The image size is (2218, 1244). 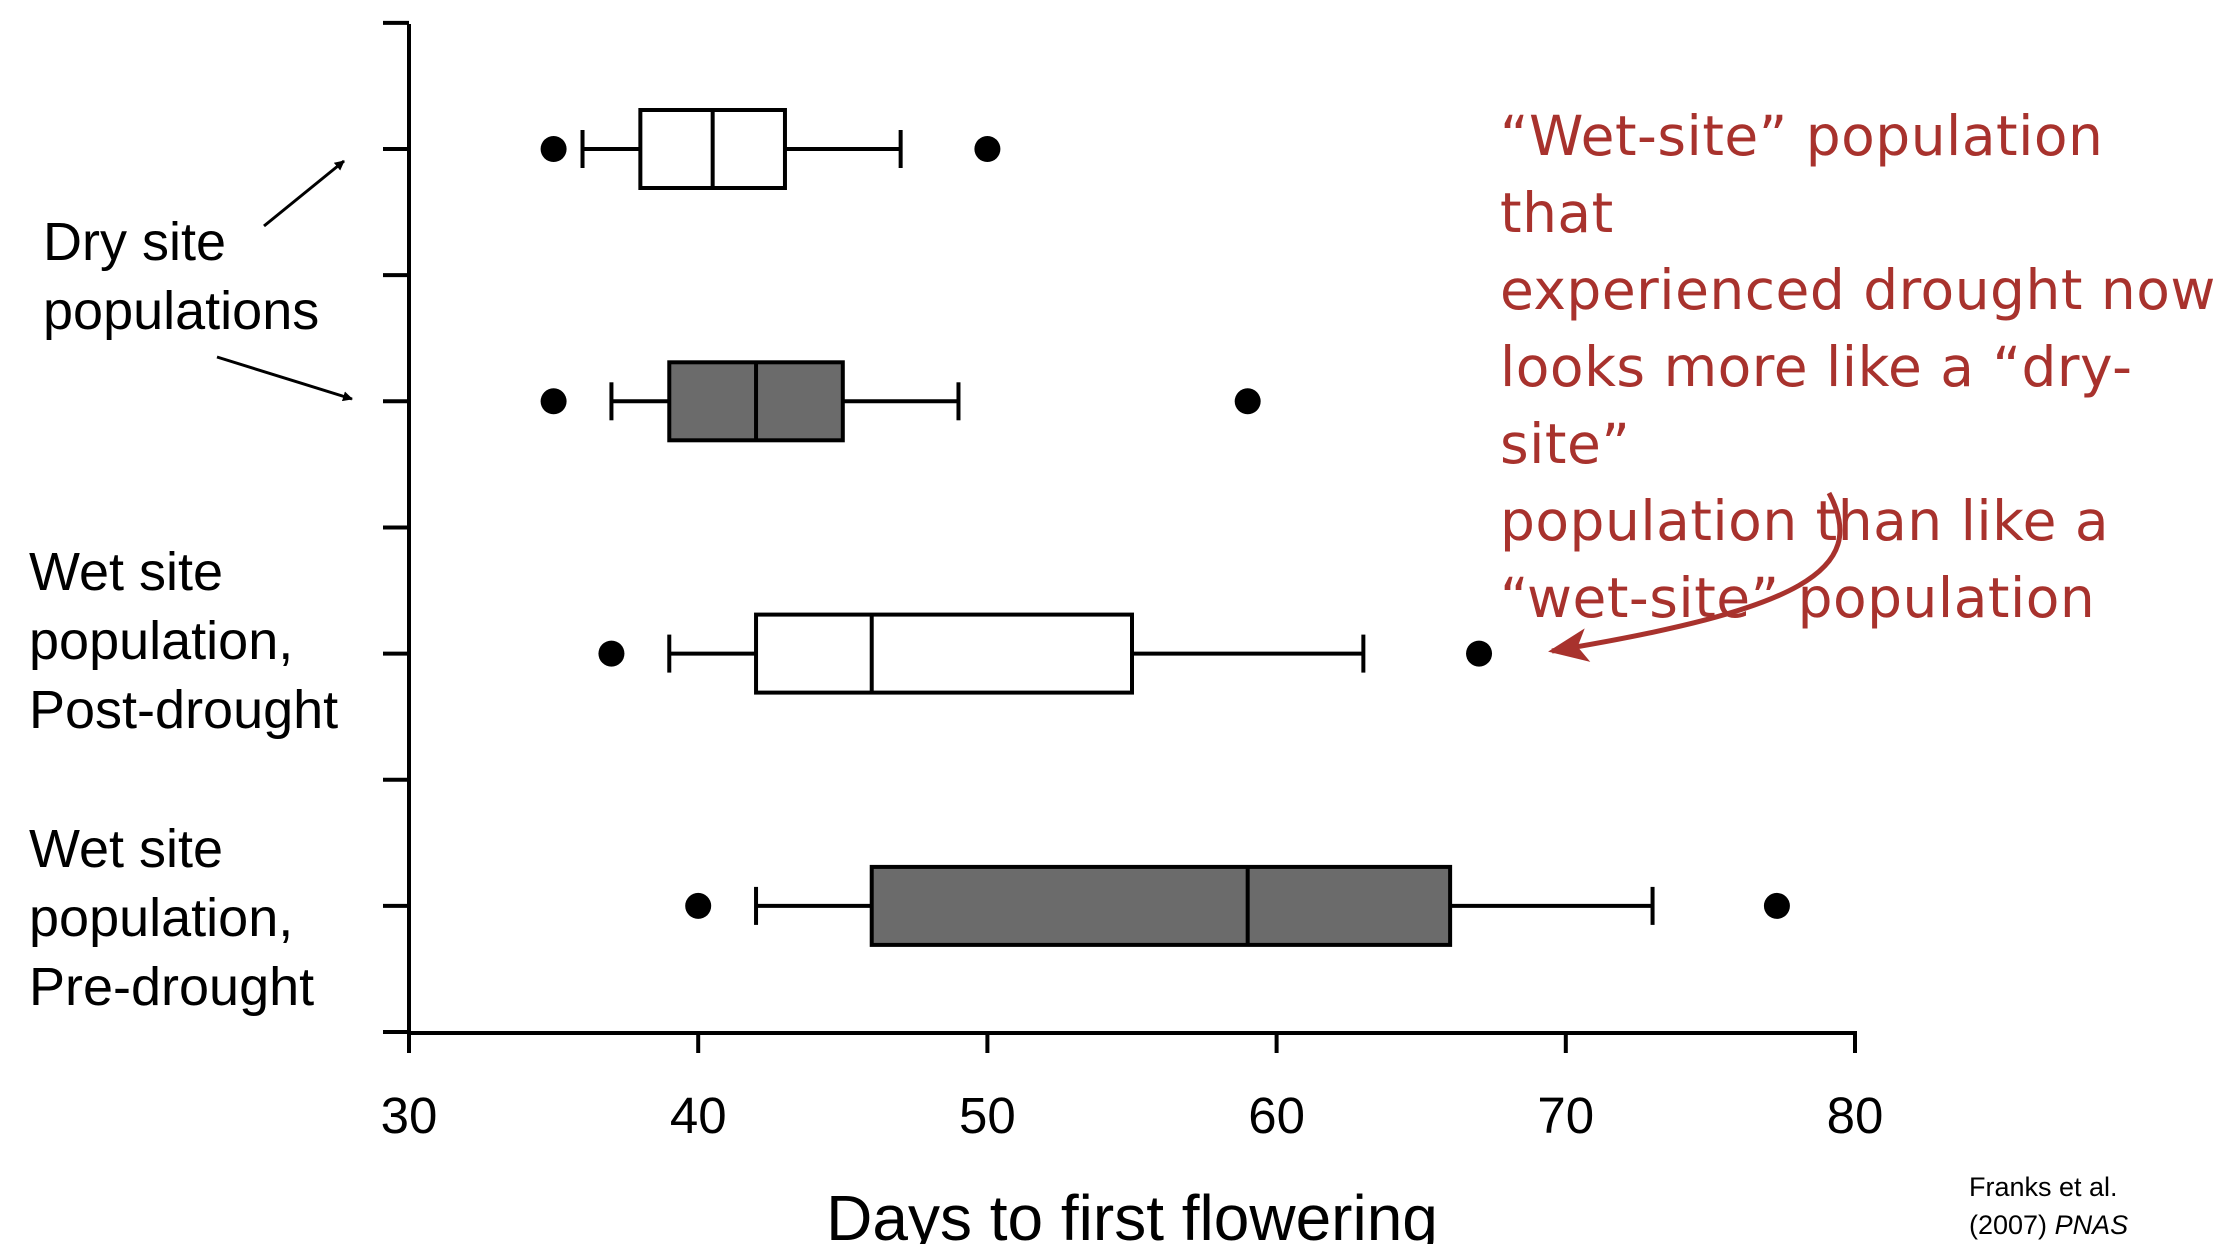 I want to click on x-tick-label: 30, so click(x=409, y=1115).